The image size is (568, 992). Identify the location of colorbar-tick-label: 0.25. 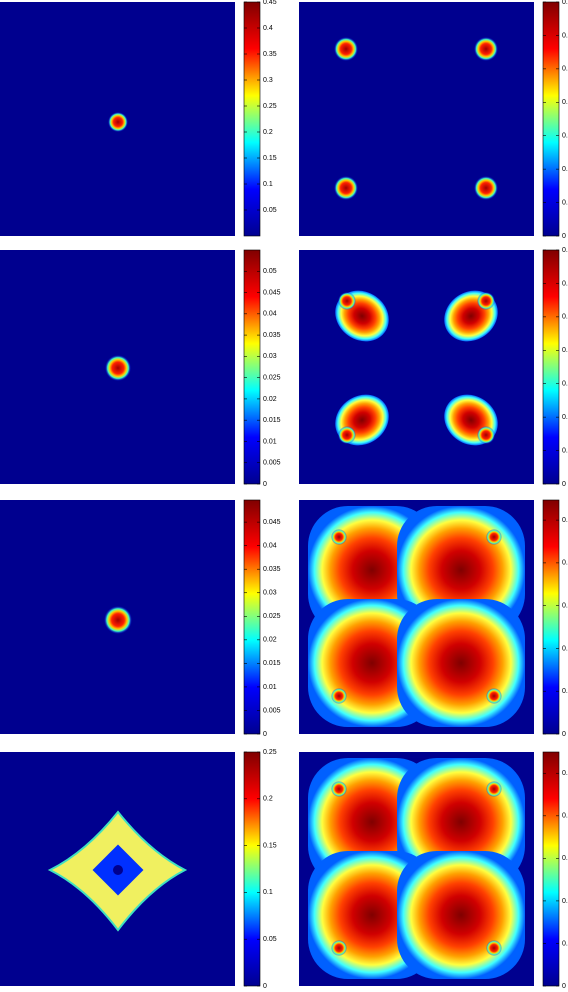
(270, 106).